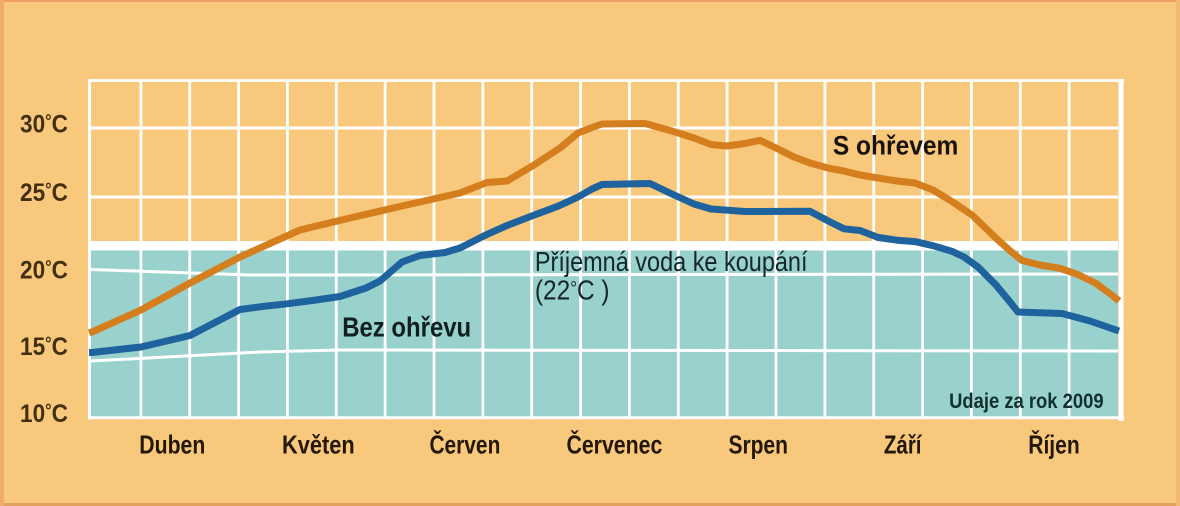 The width and height of the screenshot is (1180, 506). What do you see at coordinates (1026, 401) in the screenshot?
I see `svg-text: Udaje za rok 2009` at bounding box center [1026, 401].